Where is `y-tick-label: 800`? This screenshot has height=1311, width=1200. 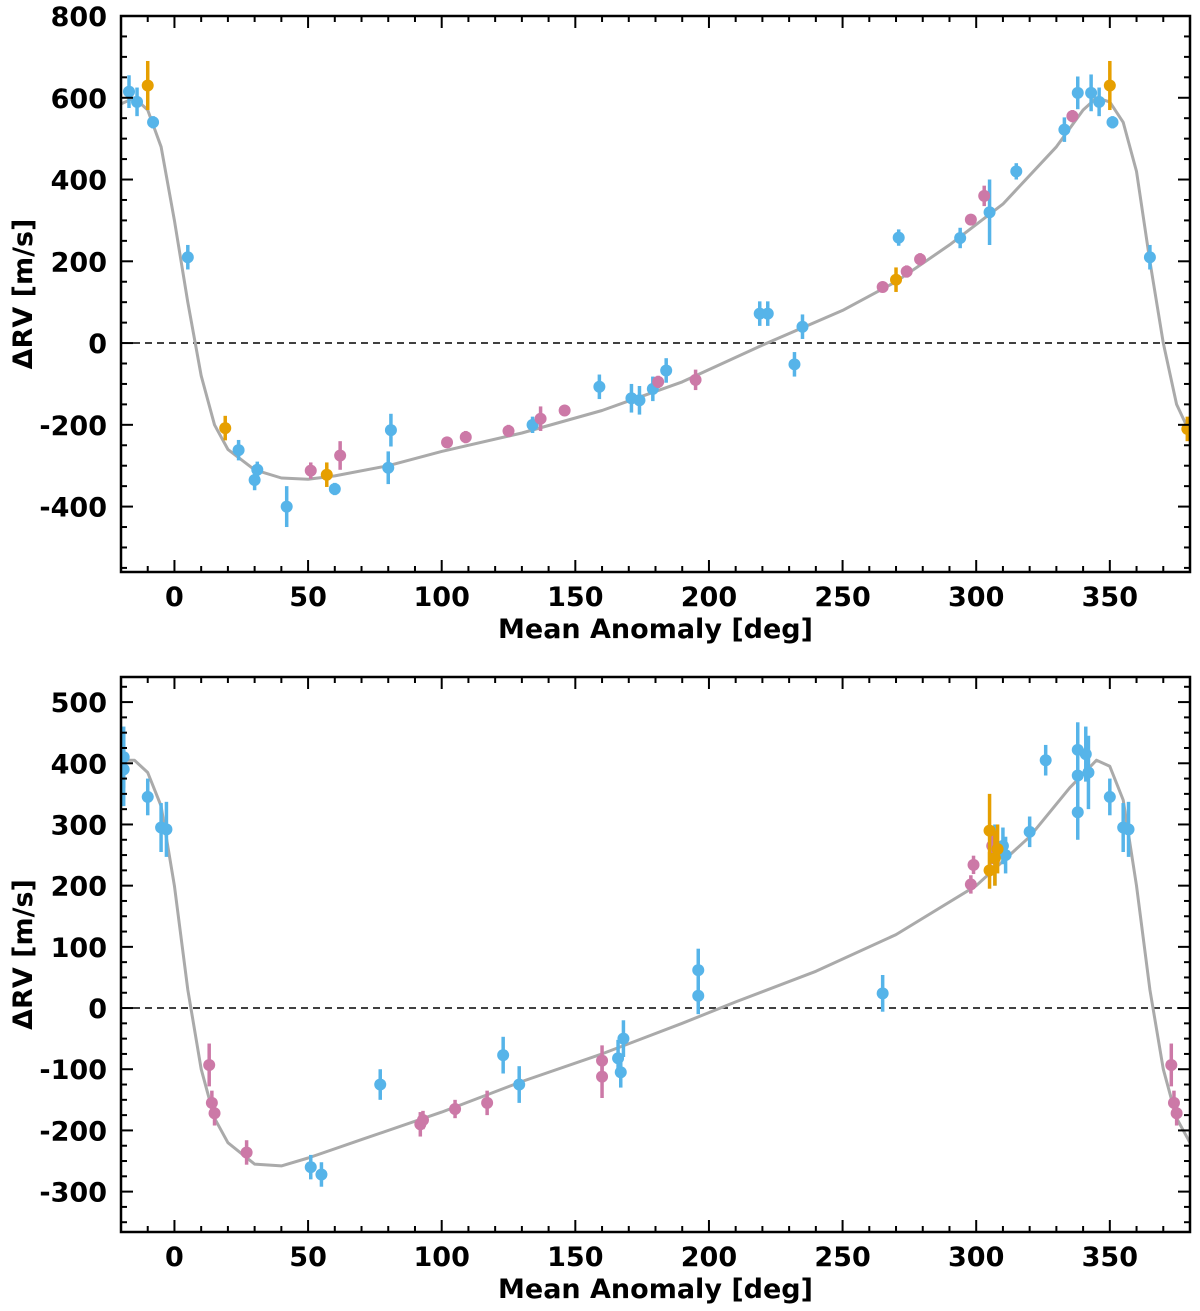 y-tick-label: 800 is located at coordinates (79, 17).